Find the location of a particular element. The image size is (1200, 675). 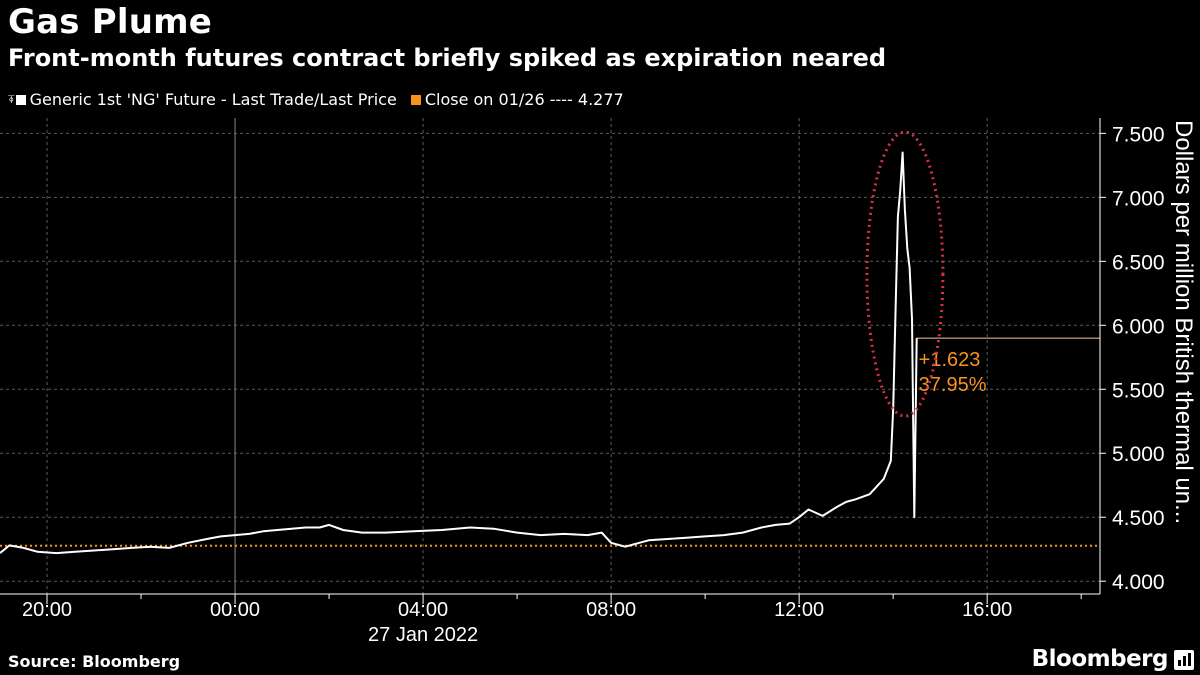

change-annotation: +1.623 is located at coordinates (950, 360).